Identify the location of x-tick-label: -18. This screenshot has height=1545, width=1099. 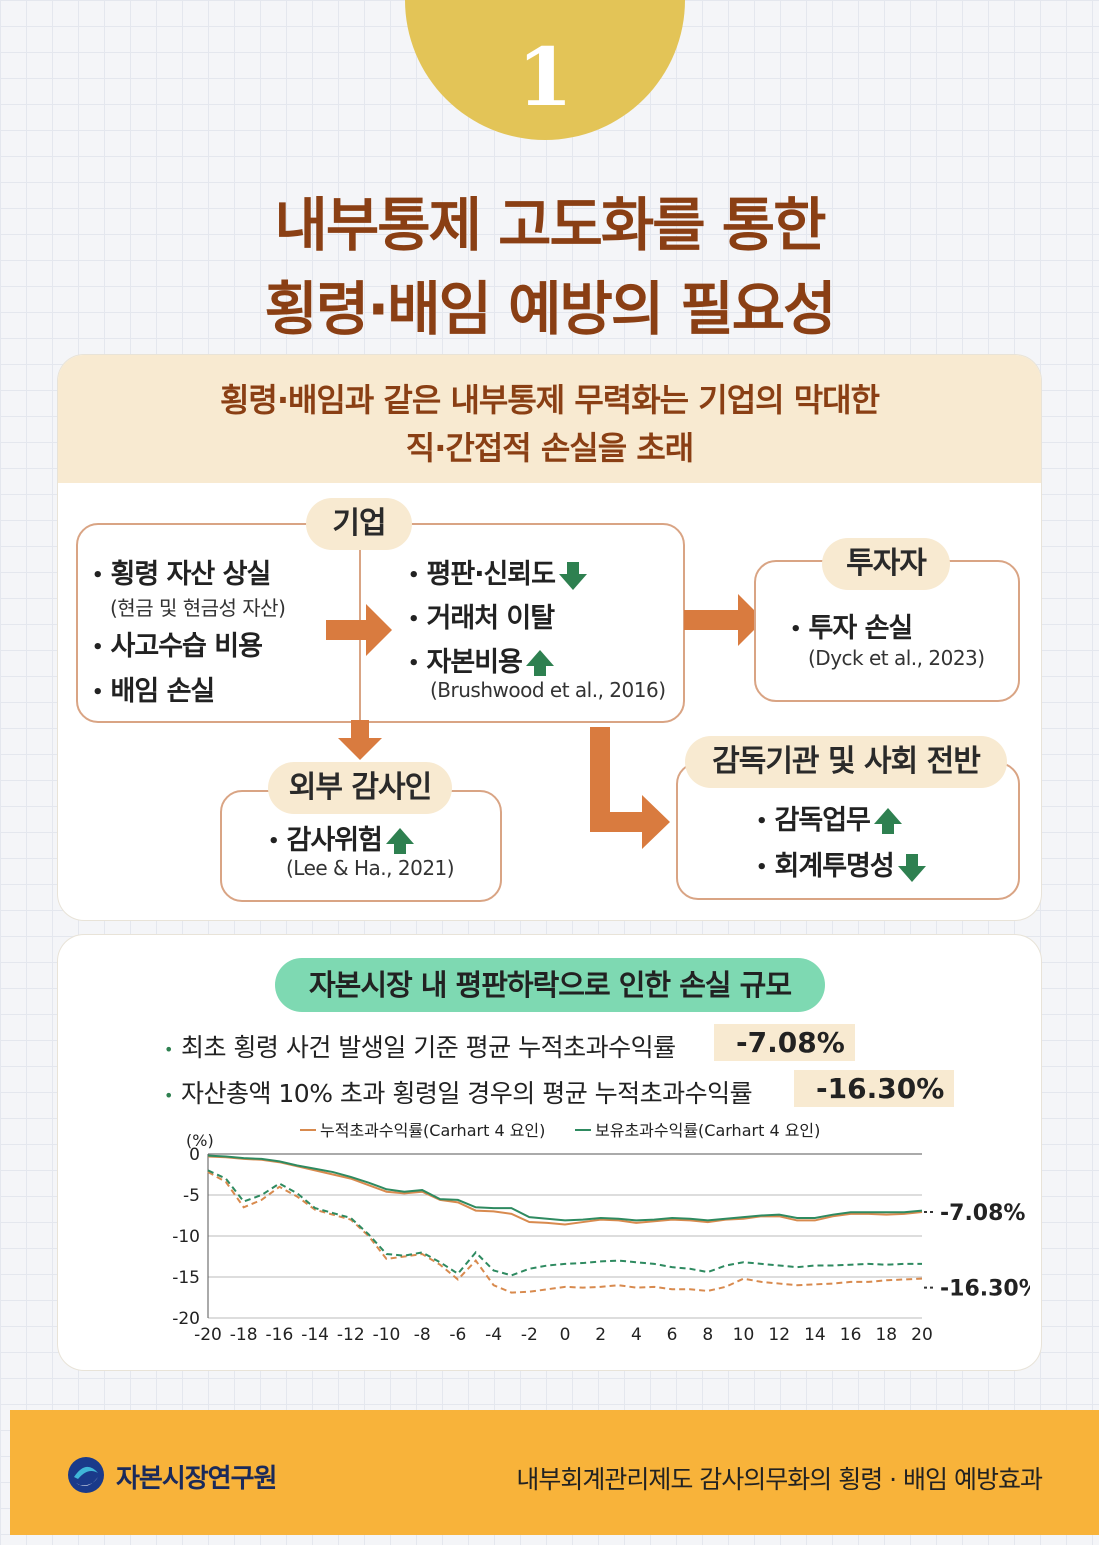
(244, 1335).